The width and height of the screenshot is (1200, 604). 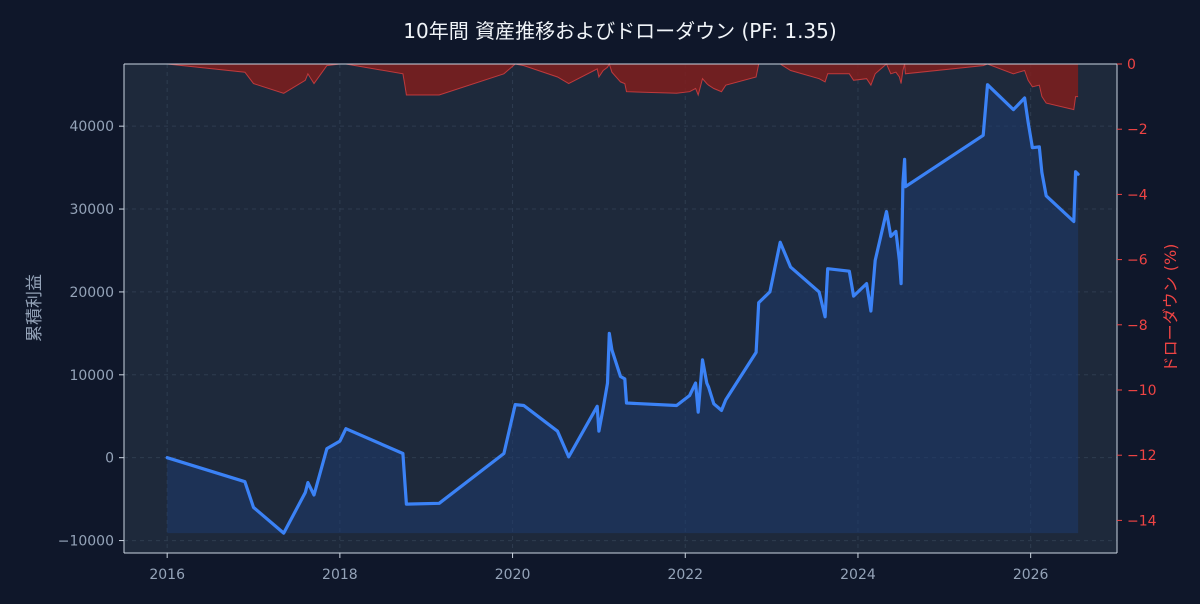 What do you see at coordinates (1142, 456) in the screenshot?
I see `y-right-tick-label: −12` at bounding box center [1142, 456].